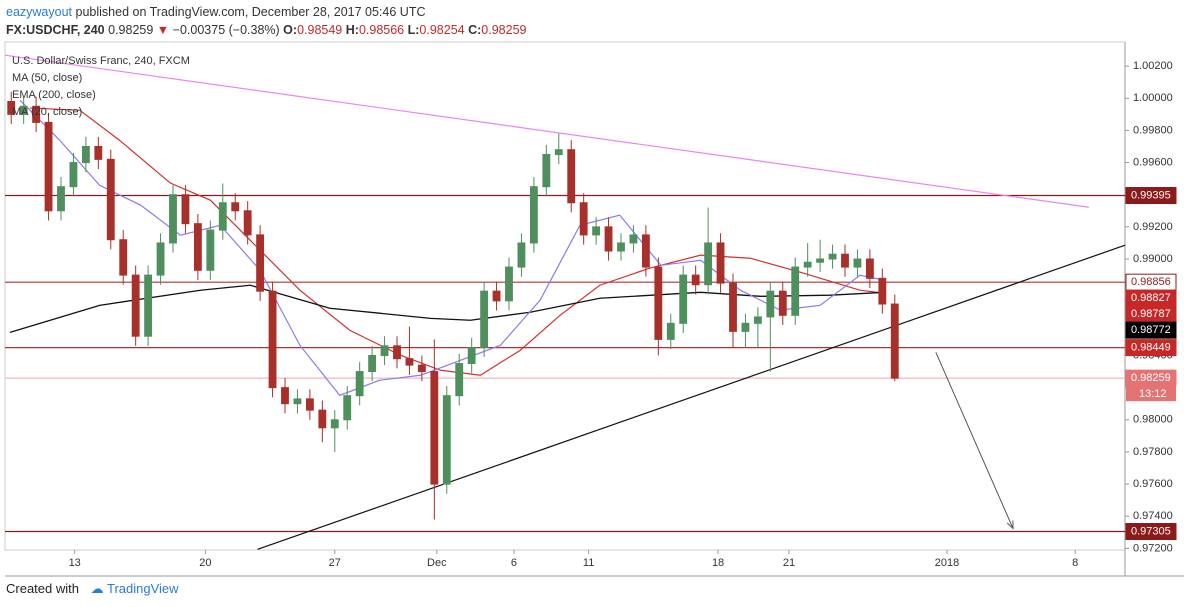 The image size is (1184, 607). What do you see at coordinates (335, 563) in the screenshot?
I see `x-tick-label: 27` at bounding box center [335, 563].